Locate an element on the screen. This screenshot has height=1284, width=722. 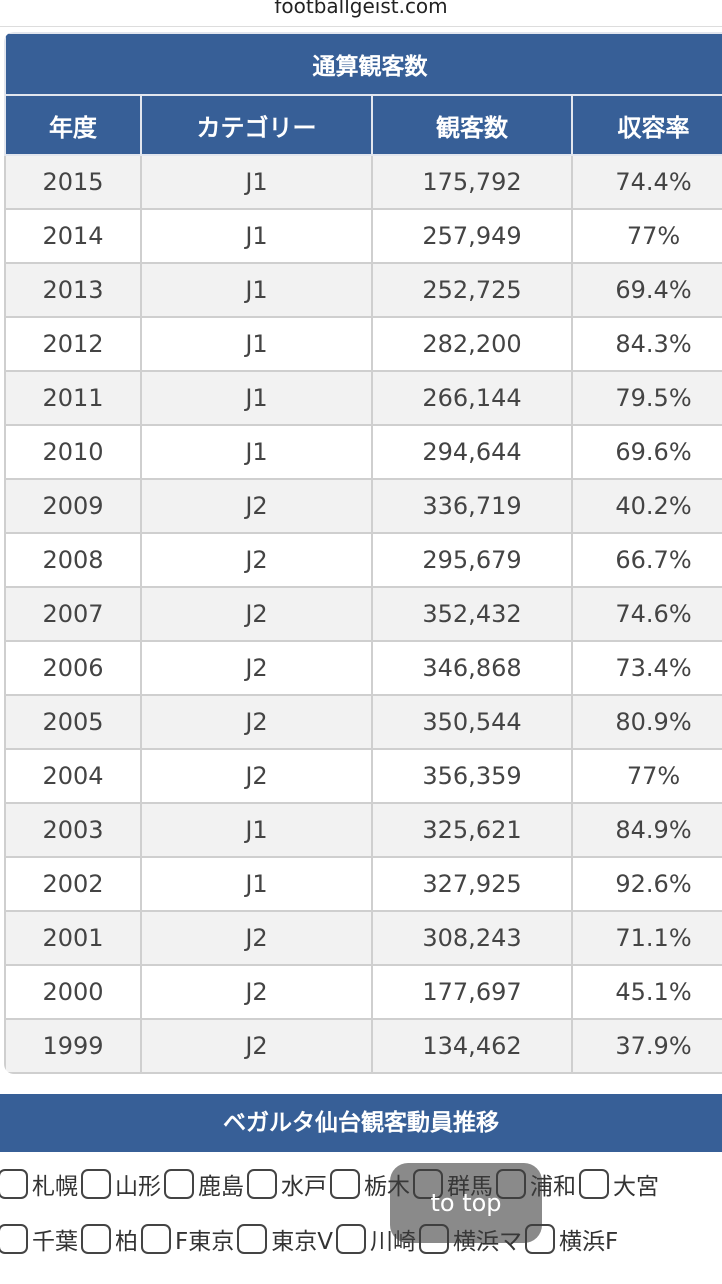
table-row: 2015 J1 175,792 74.4% is located at coordinates (363, 182).